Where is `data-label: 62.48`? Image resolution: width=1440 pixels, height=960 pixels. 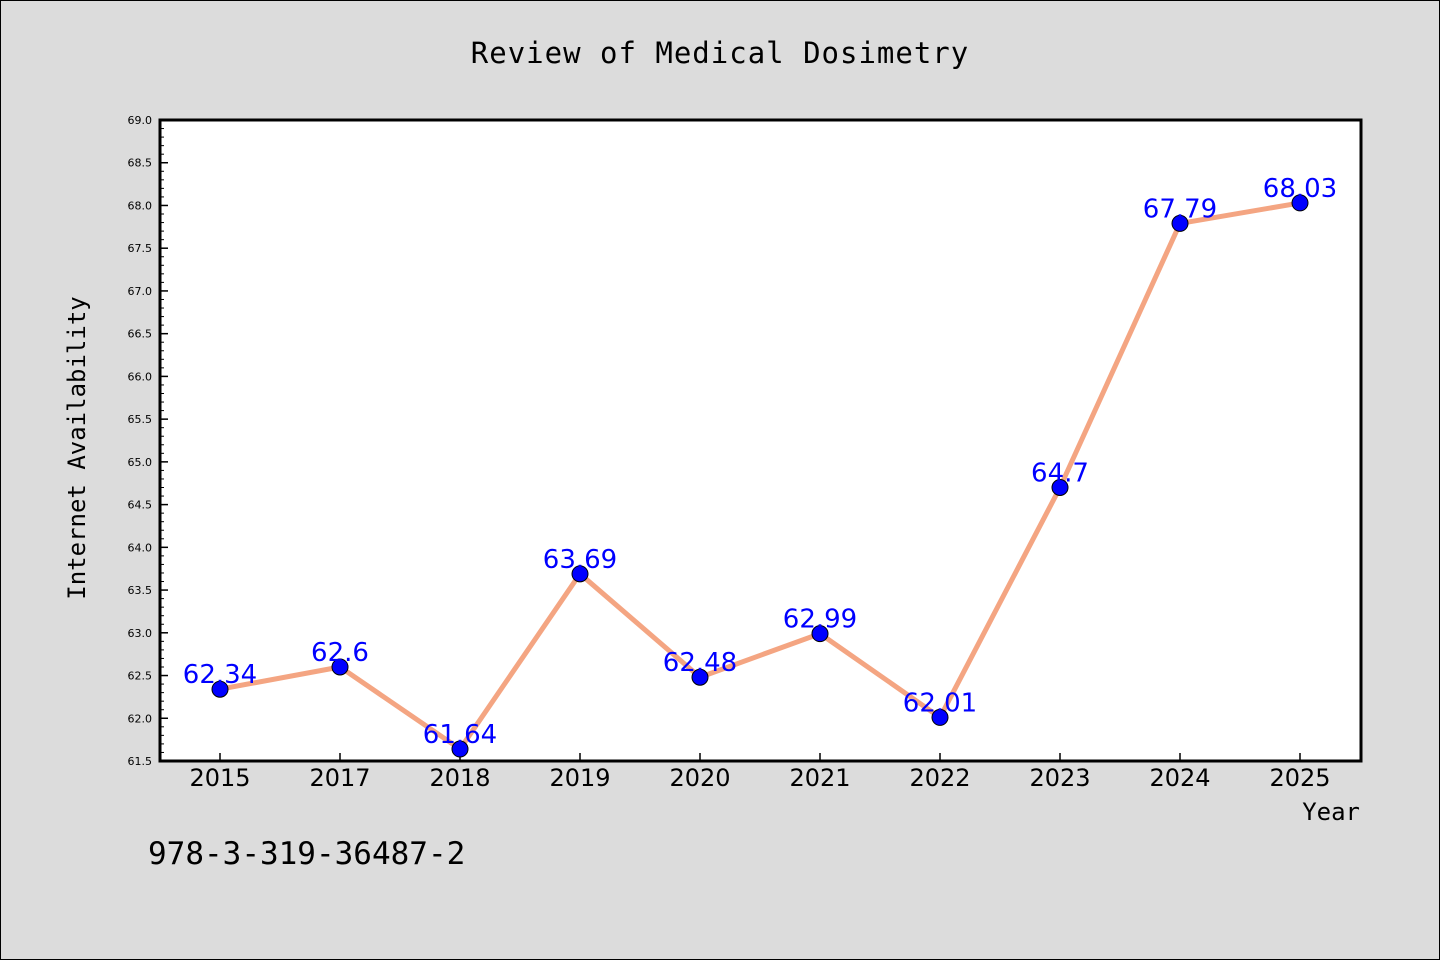
data-label: 62.48 is located at coordinates (700, 663).